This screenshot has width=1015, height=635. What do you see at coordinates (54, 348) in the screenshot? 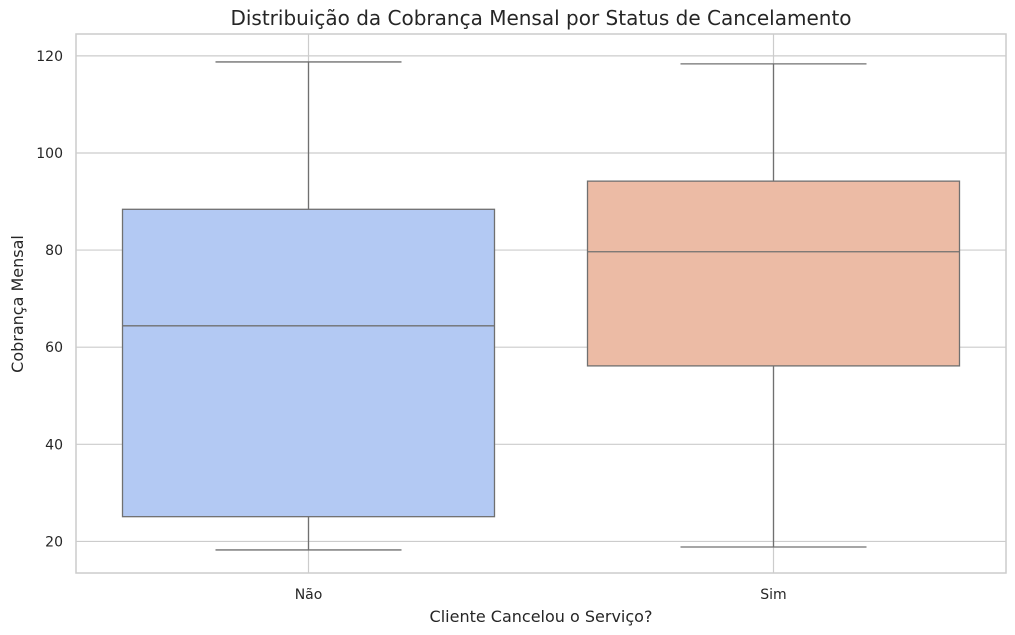
I see `y-tick-label: 60` at bounding box center [54, 348].